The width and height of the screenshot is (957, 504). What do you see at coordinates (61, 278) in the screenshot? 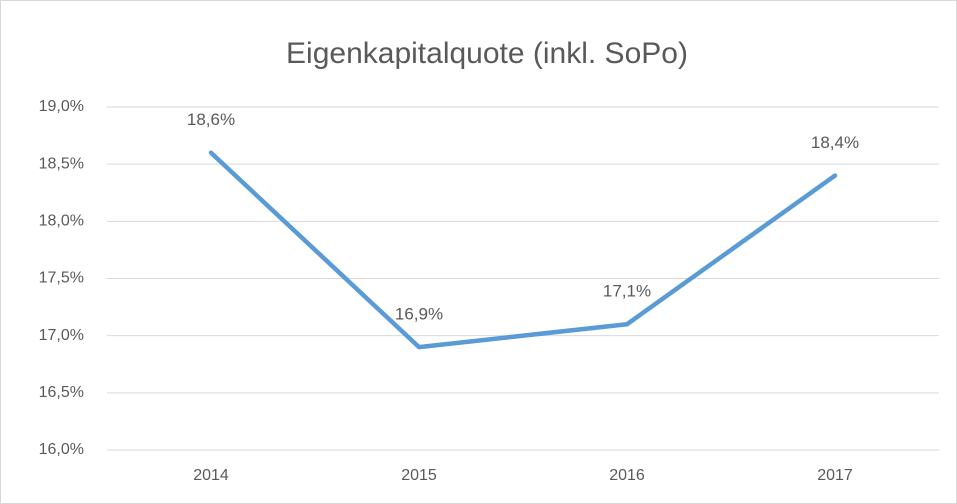
I see `y-tick-label: 17,5%` at bounding box center [61, 278].